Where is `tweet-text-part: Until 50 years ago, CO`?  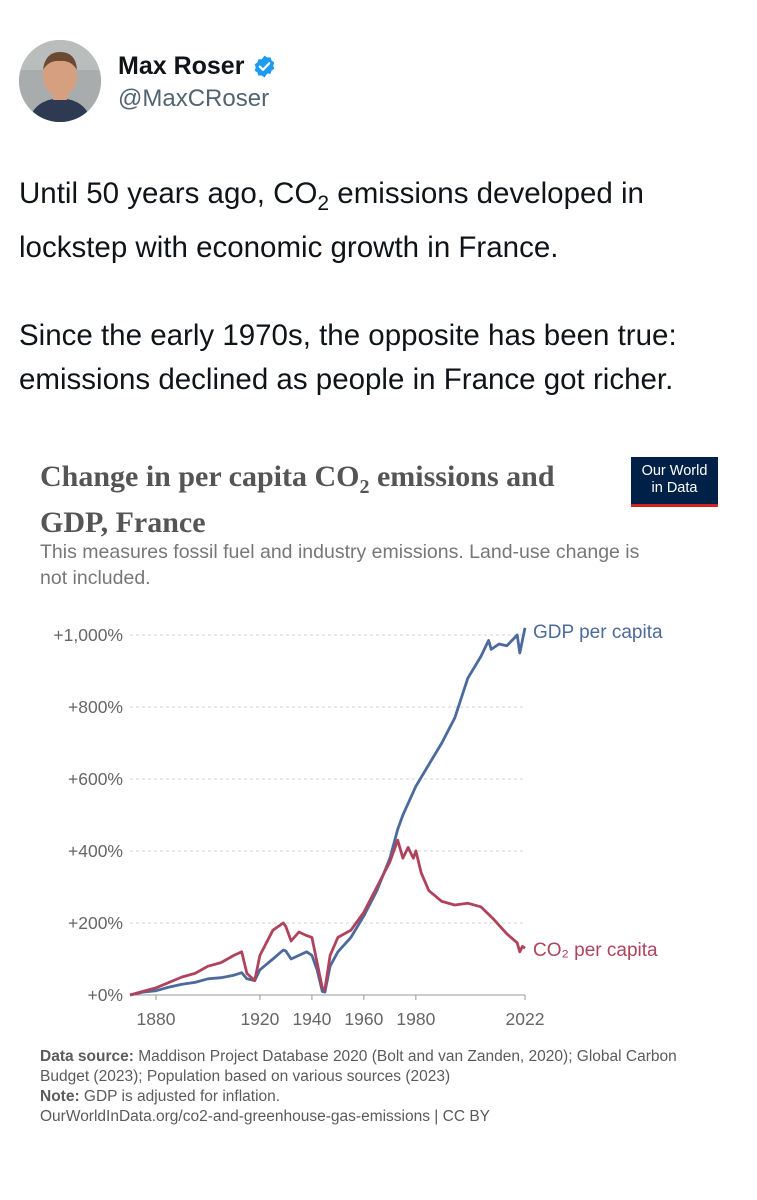
tweet-text-part: Until 50 years ago, CO is located at coordinates (168, 193).